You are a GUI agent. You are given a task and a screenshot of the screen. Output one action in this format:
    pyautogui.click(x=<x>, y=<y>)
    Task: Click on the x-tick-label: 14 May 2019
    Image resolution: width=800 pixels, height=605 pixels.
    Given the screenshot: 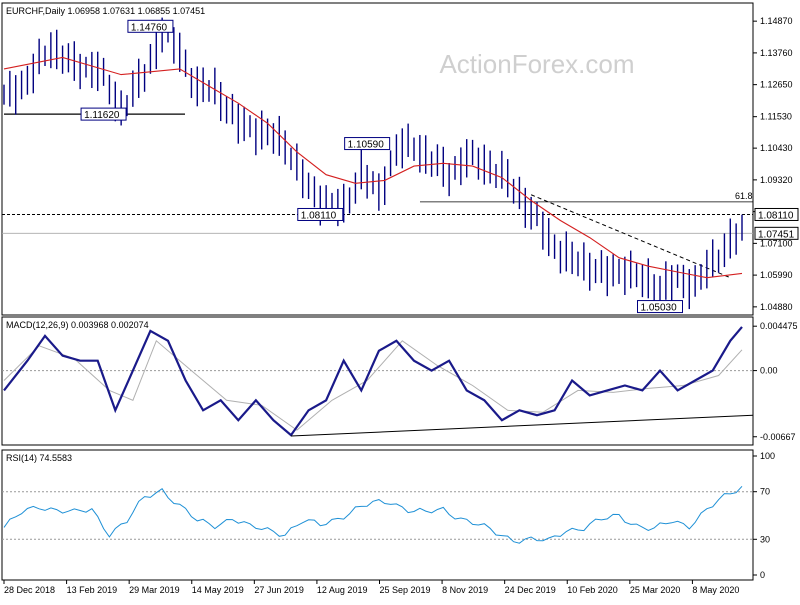 What is the action you would take?
    pyautogui.click(x=218, y=590)
    